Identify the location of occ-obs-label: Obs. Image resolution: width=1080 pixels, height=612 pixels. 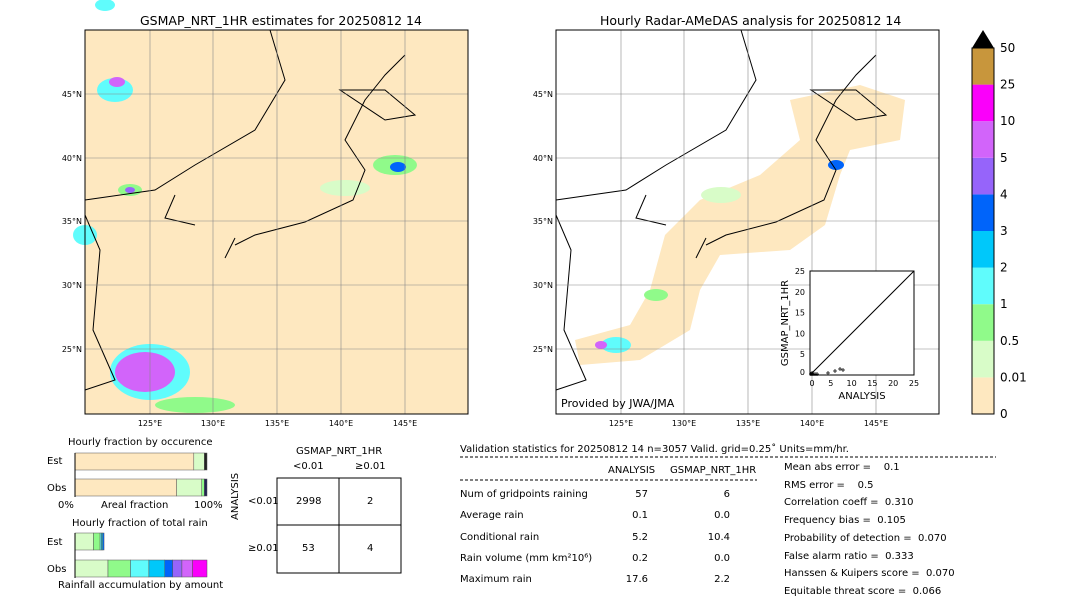
(57, 488).